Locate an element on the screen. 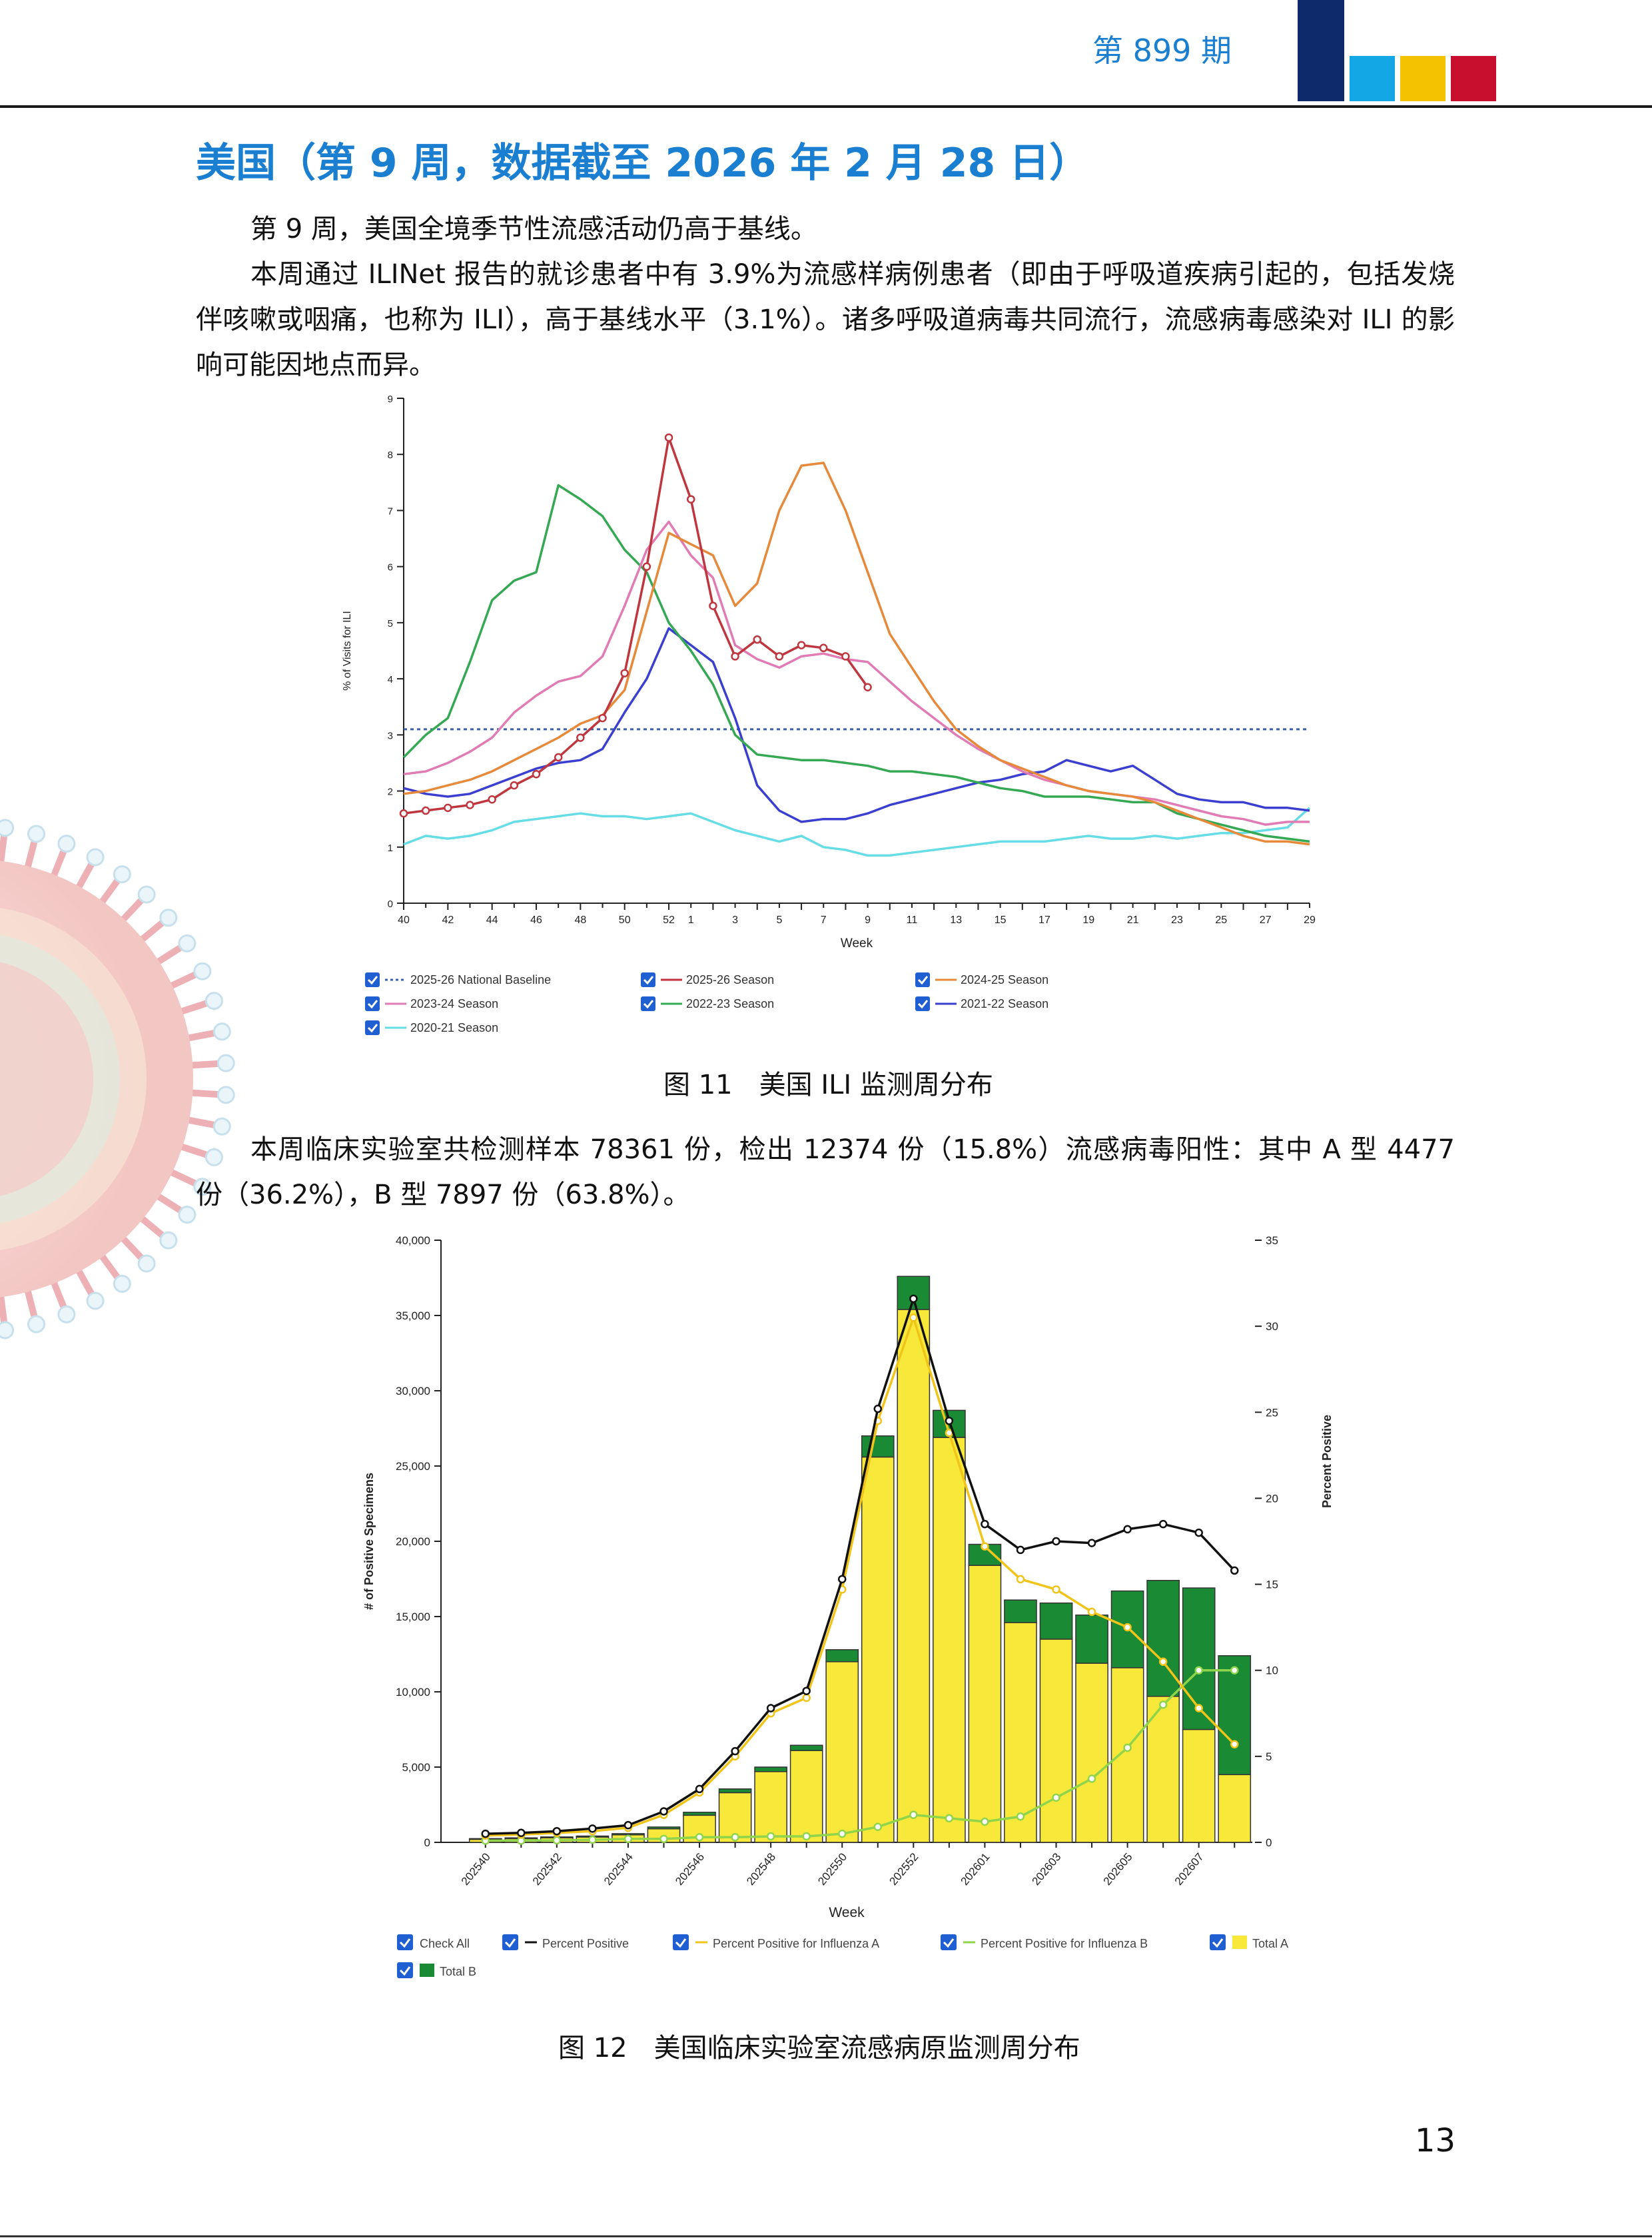 The width and height of the screenshot is (1652, 2240). check-icon is located at coordinates (949, 1943).